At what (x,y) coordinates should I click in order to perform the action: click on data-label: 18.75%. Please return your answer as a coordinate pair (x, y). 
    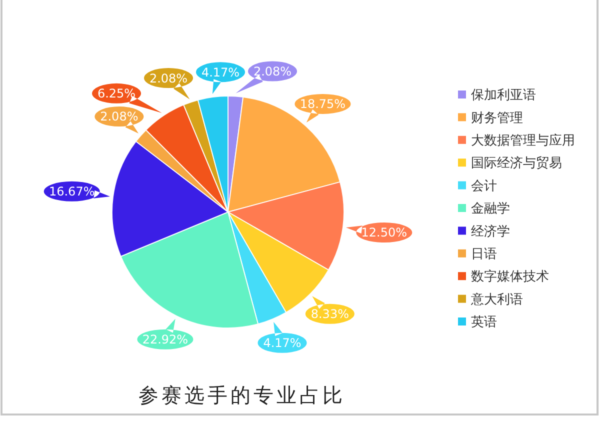
    Looking at the image, I should click on (323, 104).